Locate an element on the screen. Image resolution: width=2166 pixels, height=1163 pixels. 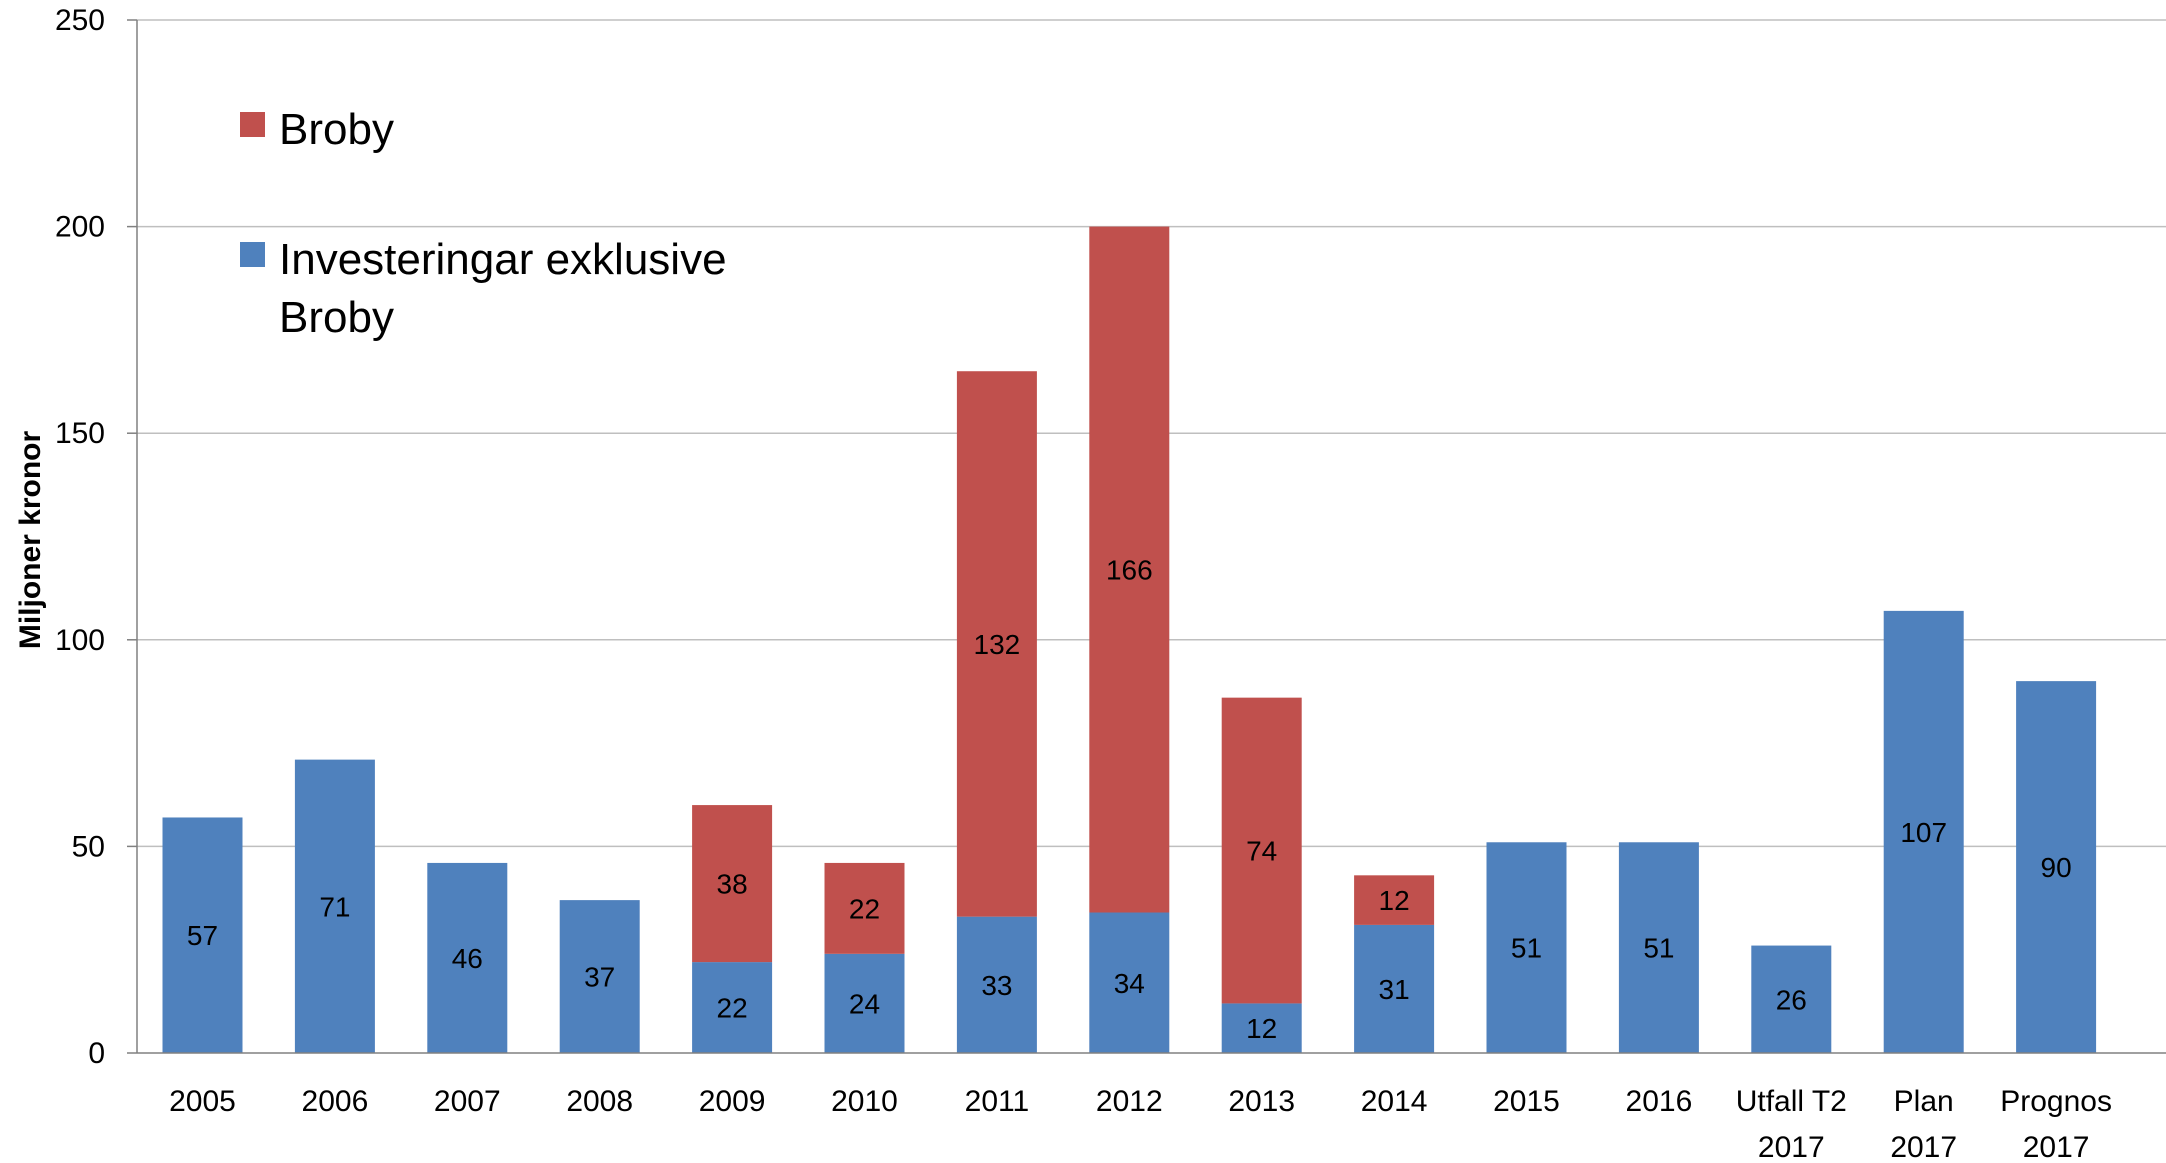
x-tick-label: 2010 is located at coordinates (864, 1101).